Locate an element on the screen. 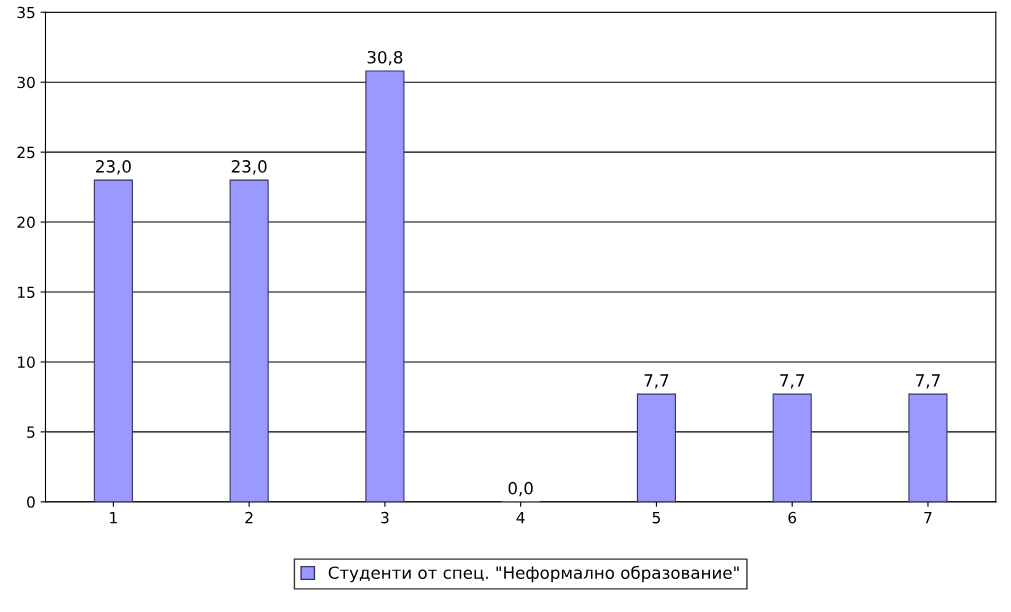 Image resolution: width=1011 pixels, height=612 pixels. x-tick-label: 3 is located at coordinates (385, 517).